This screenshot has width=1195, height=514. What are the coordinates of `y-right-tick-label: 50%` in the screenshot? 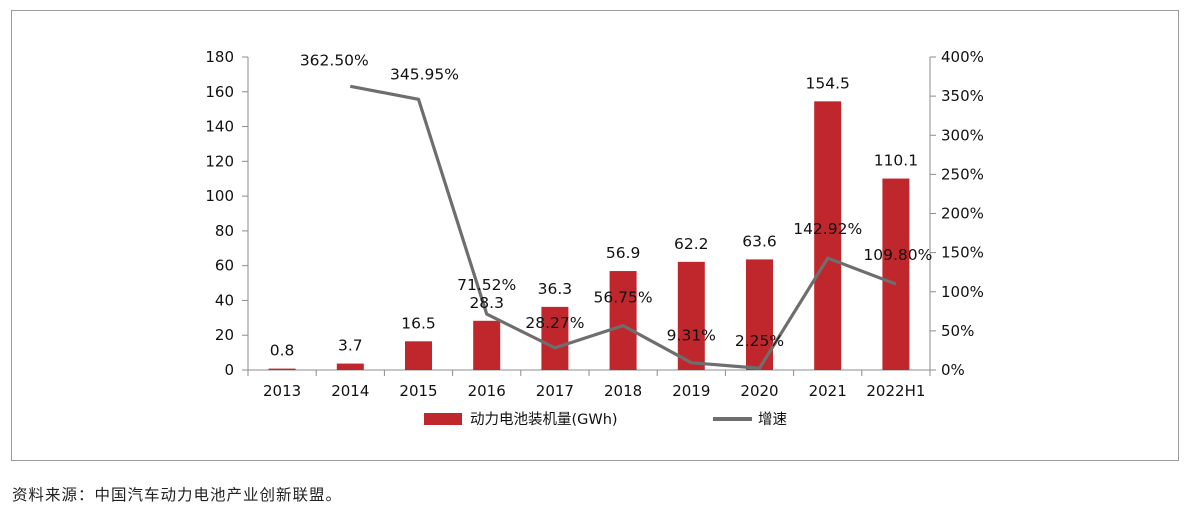 It's located at (957, 331).